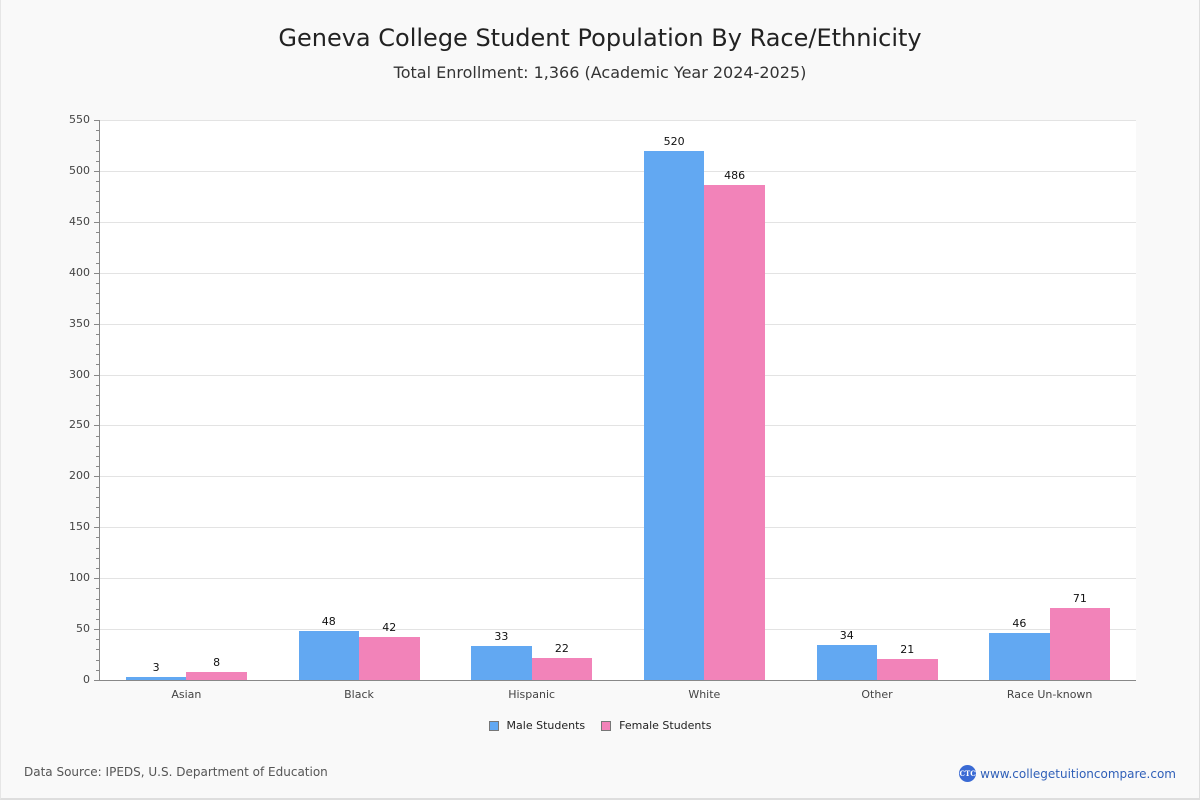  Describe the element at coordinates (1078, 773) in the screenshot. I see `brand-url: www.collegetuitioncompare.com` at that location.